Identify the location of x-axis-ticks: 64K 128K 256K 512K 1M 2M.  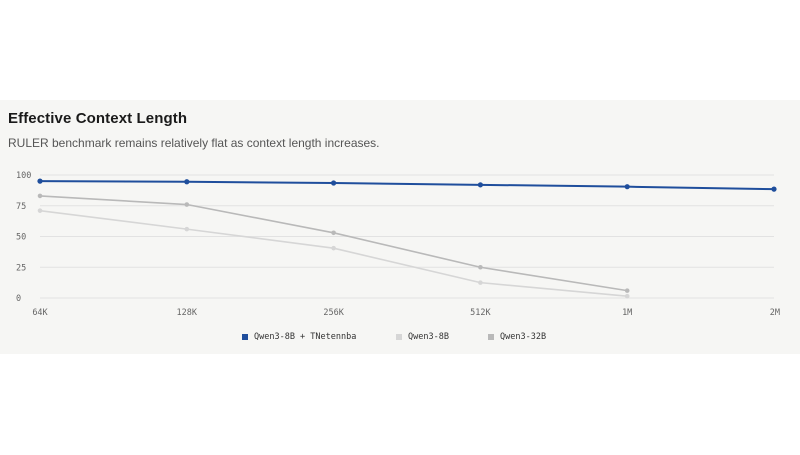
(406, 313).